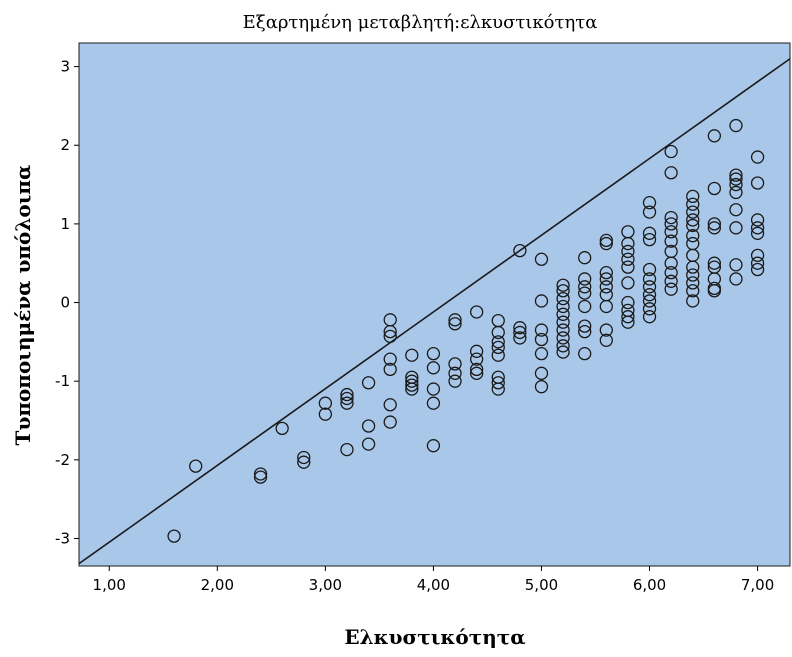 This screenshot has width=792, height=657. I want to click on x-tick-label: 1,00, so click(109, 585).